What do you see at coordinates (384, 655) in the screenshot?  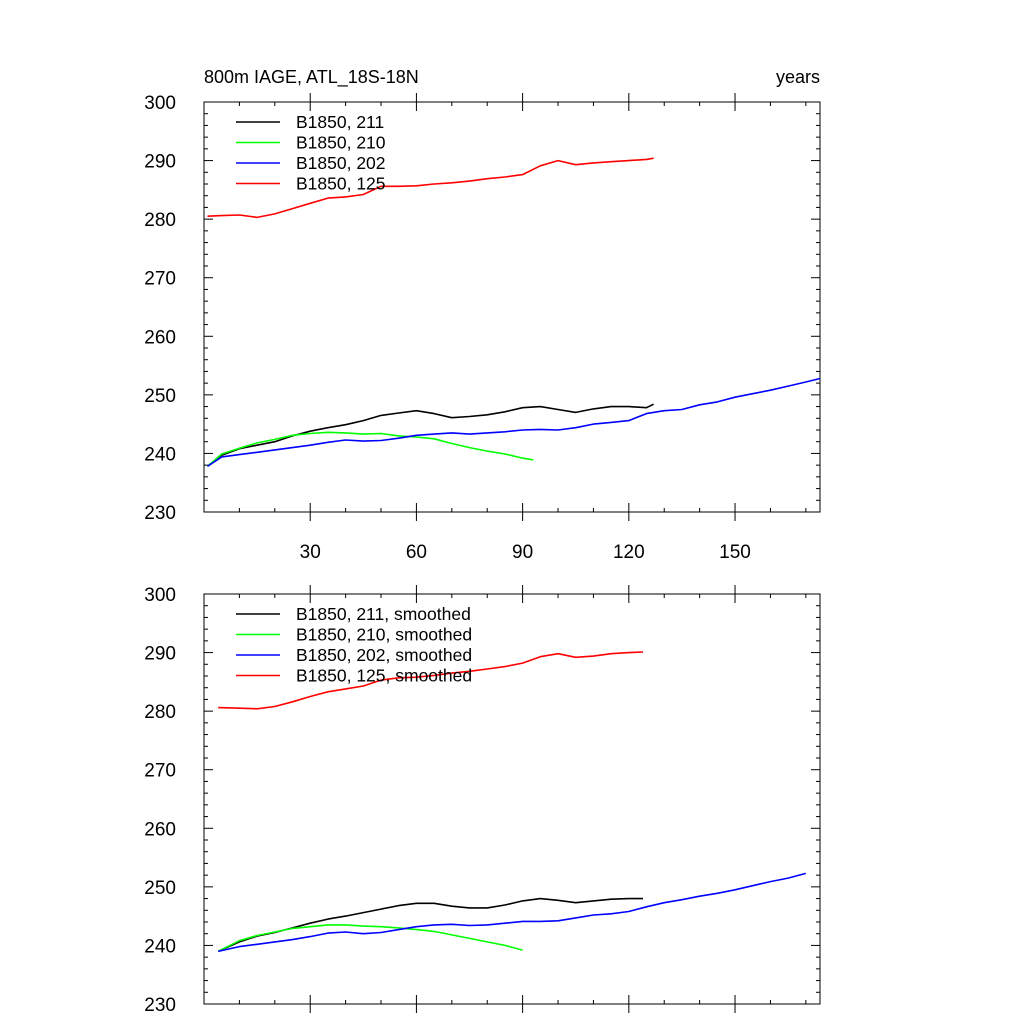 I see `legend-label: B1850, 202, smoothed` at bounding box center [384, 655].